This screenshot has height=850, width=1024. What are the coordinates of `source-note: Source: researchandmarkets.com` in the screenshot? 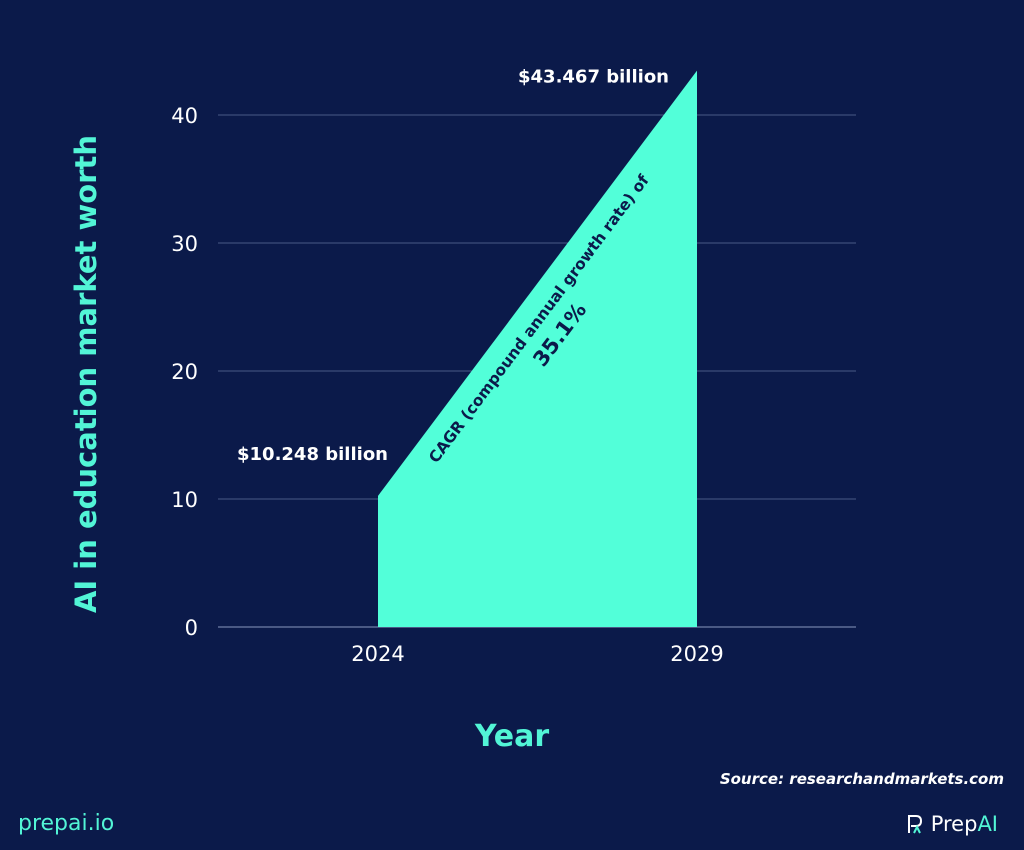 It's located at (862, 779).